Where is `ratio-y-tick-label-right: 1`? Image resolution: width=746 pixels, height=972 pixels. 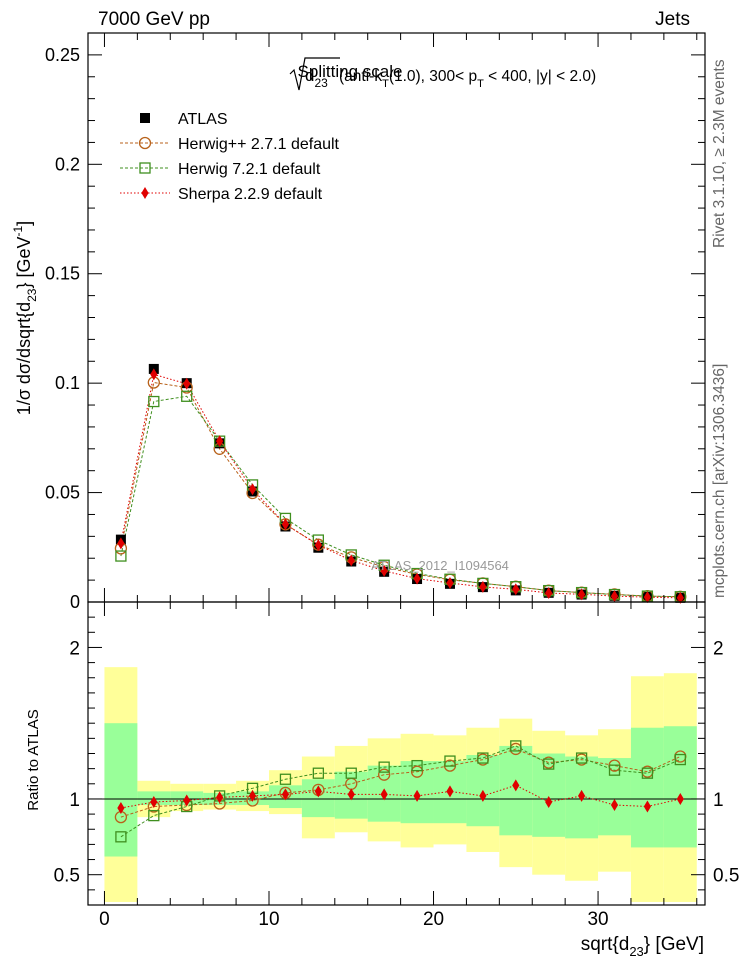 ratio-y-tick-label-right: 1 is located at coordinates (718, 800).